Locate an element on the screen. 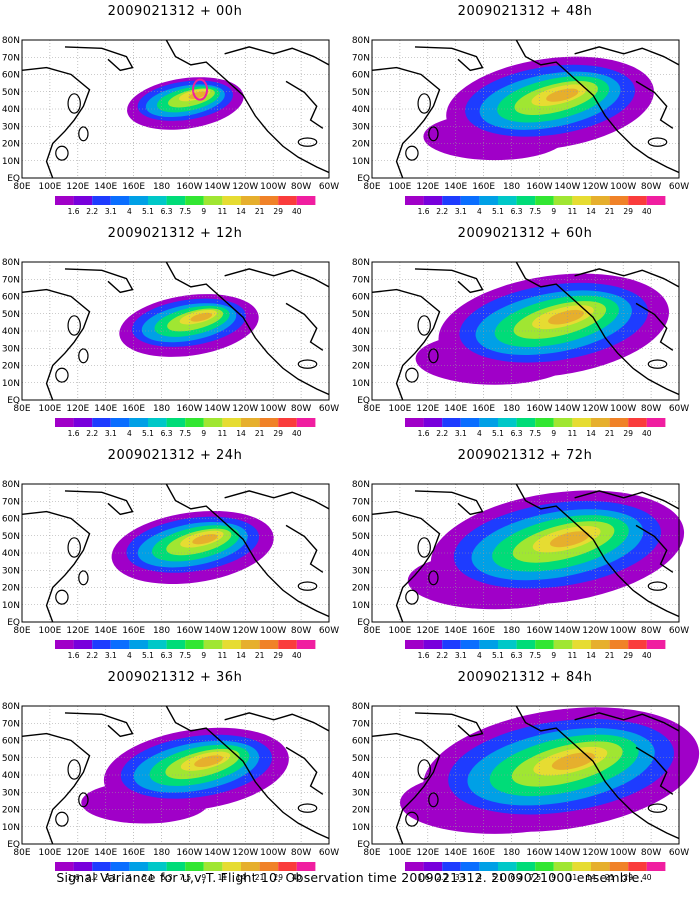  colorbar-label: 2.2 is located at coordinates (92, 211).